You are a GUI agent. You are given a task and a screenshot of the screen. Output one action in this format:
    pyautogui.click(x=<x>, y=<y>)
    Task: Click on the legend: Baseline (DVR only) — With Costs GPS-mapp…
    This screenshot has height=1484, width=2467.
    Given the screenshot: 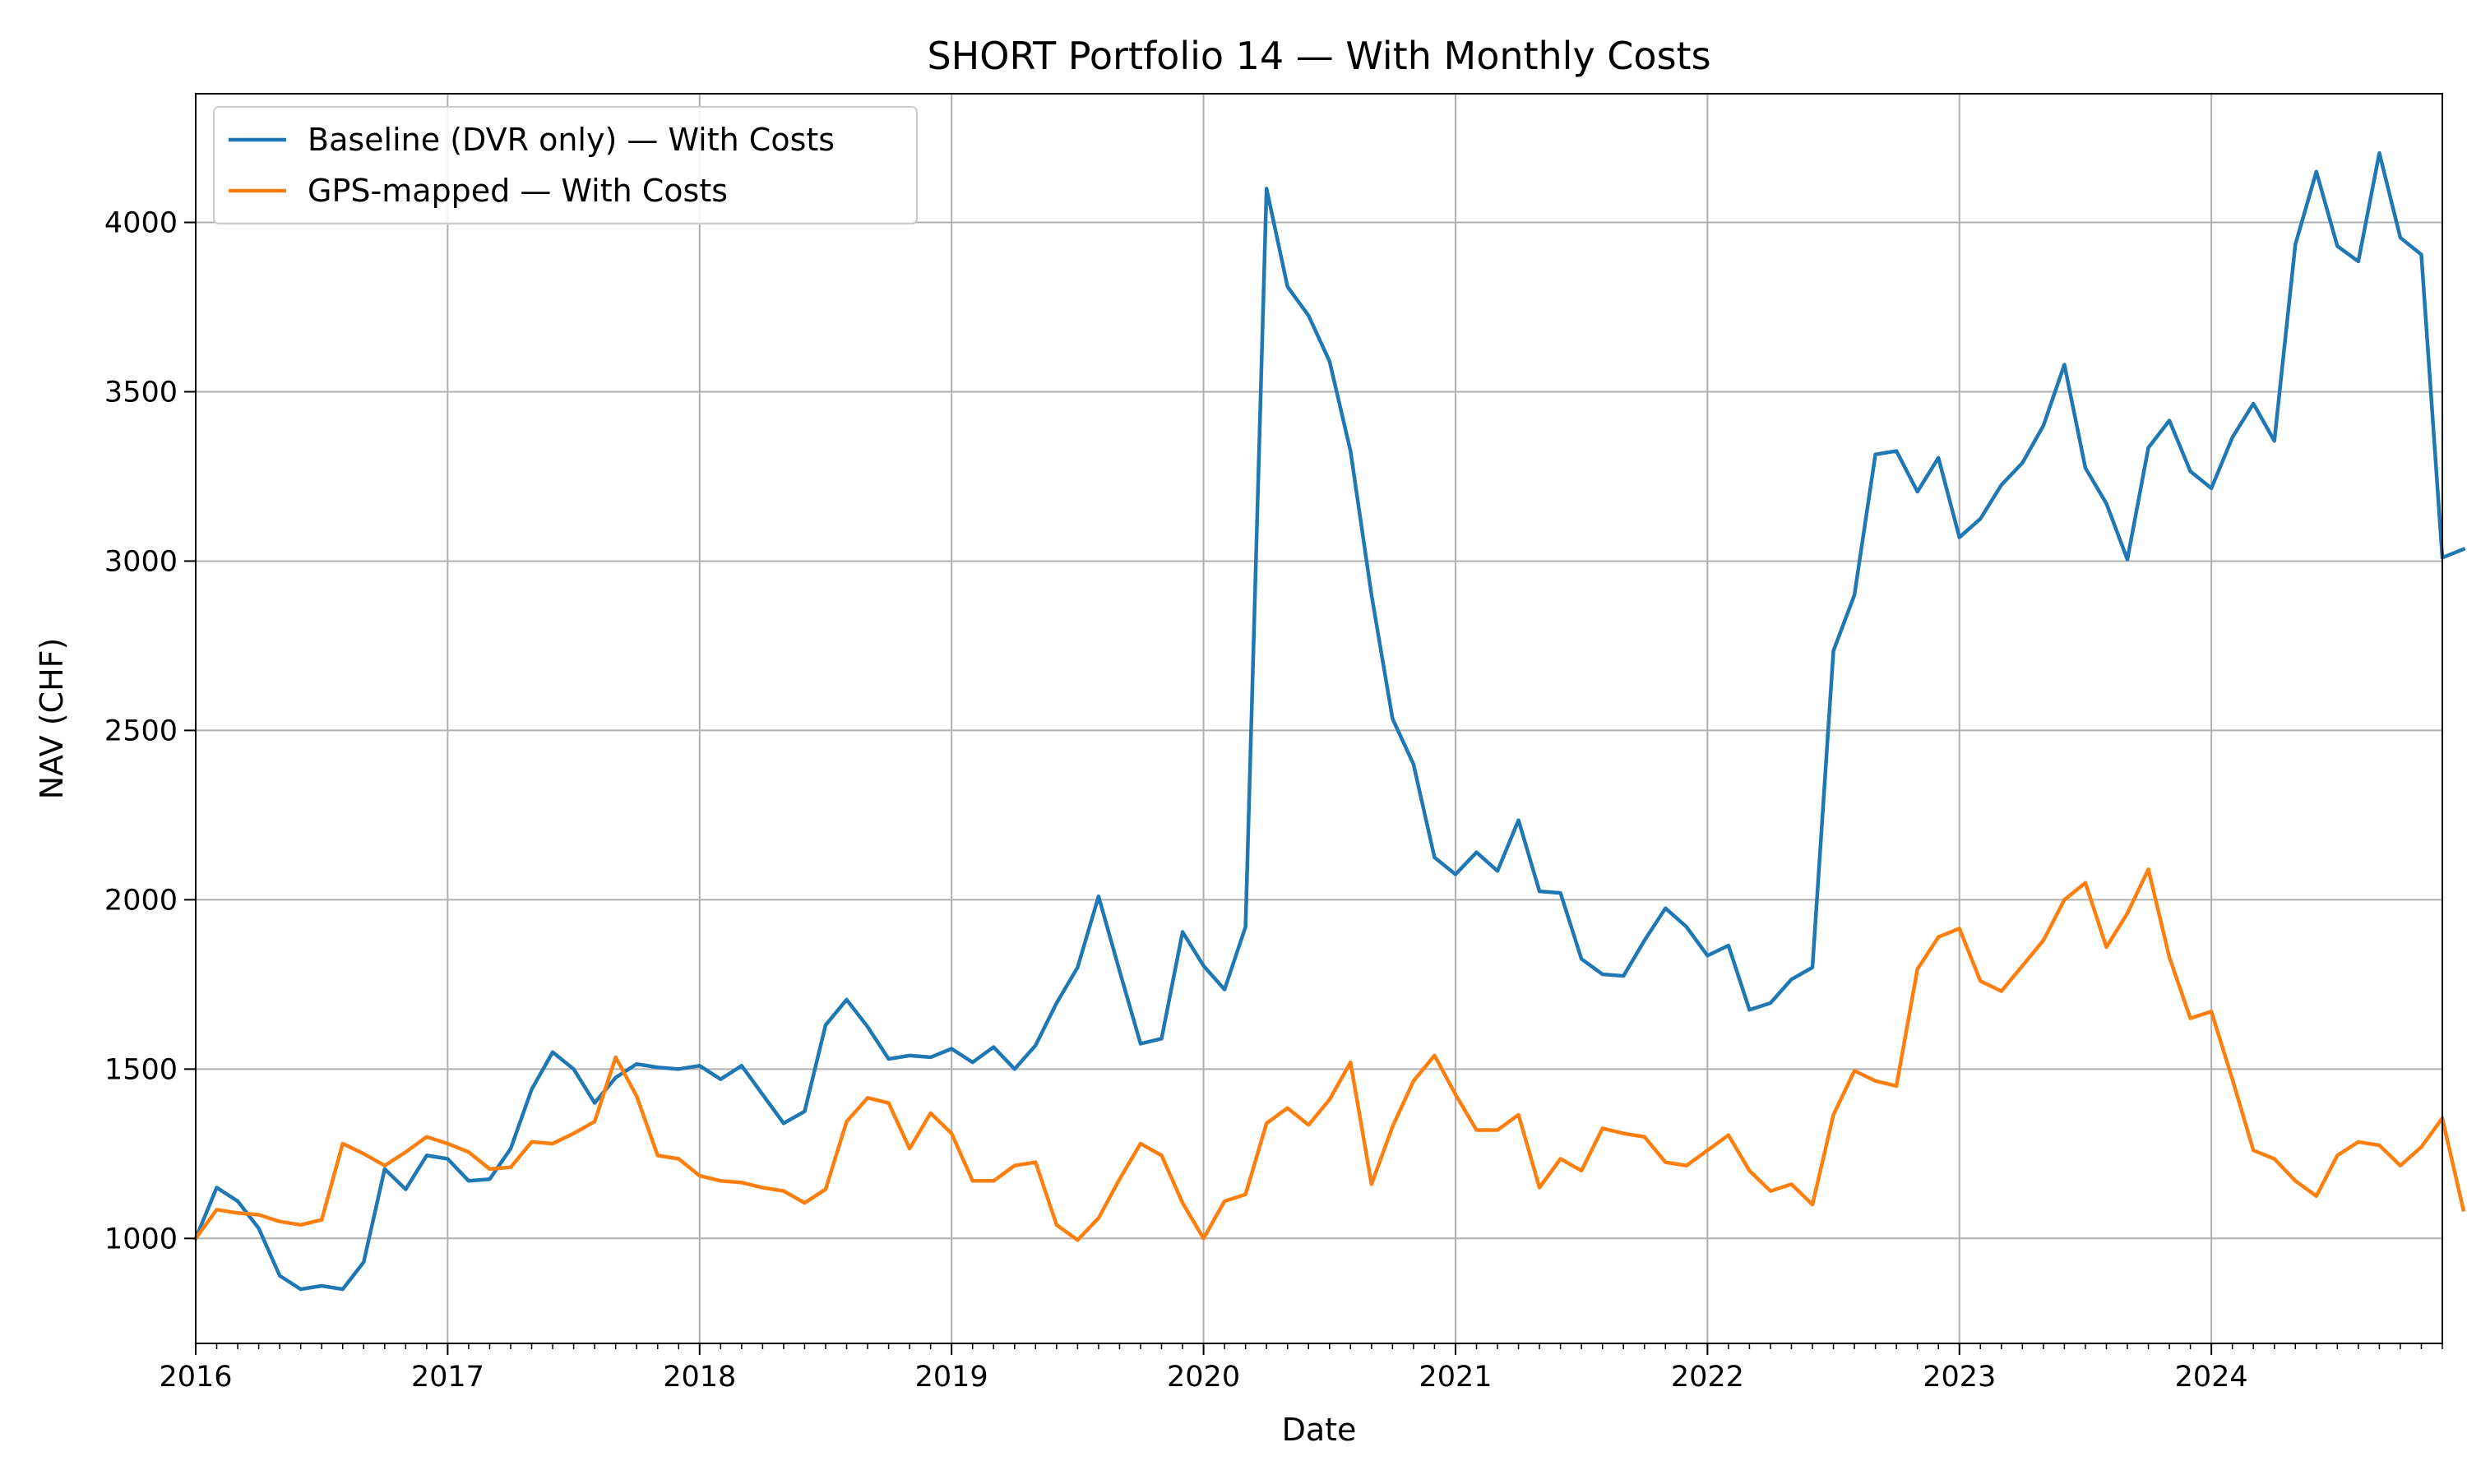 What is the action you would take?
    pyautogui.click(x=566, y=165)
    